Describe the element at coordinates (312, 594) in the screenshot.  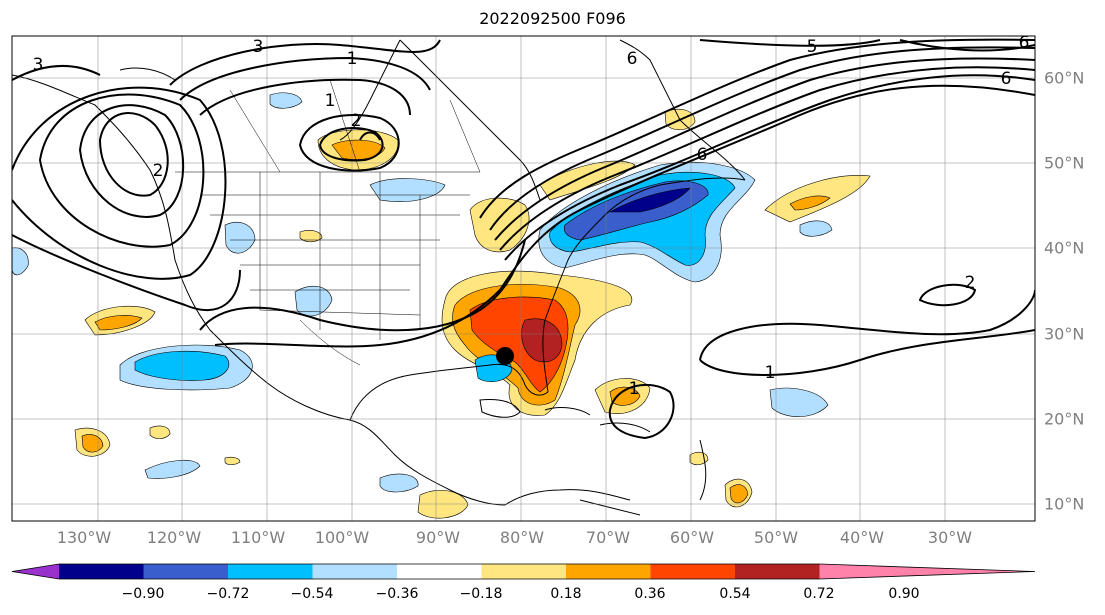
I see `colorbar-tick: −0.54` at that location.